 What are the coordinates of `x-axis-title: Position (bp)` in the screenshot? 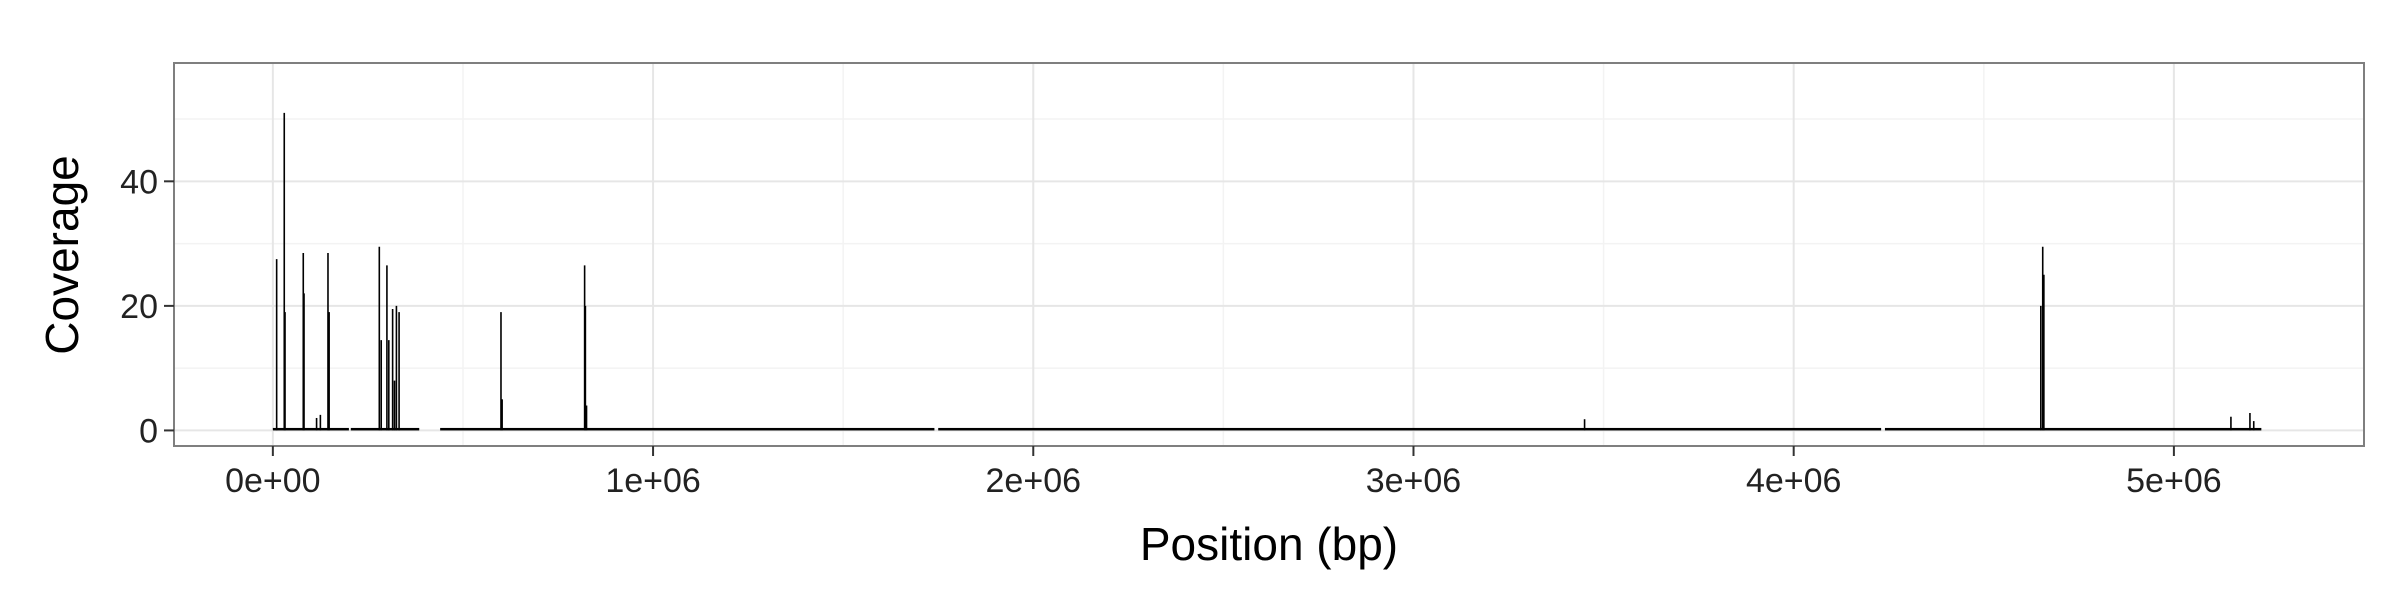 It's located at (1269, 544).